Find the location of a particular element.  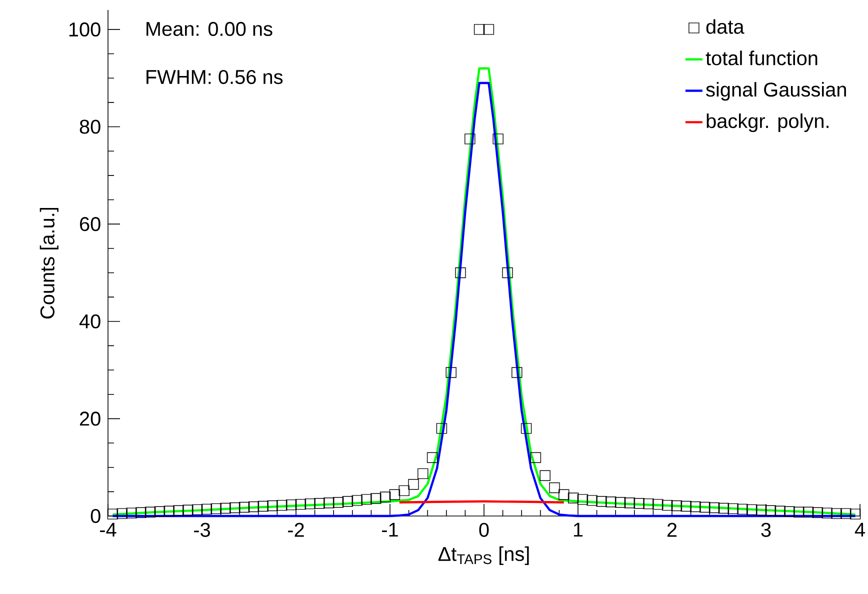

y-tick-label: 40 is located at coordinates (89, 321).